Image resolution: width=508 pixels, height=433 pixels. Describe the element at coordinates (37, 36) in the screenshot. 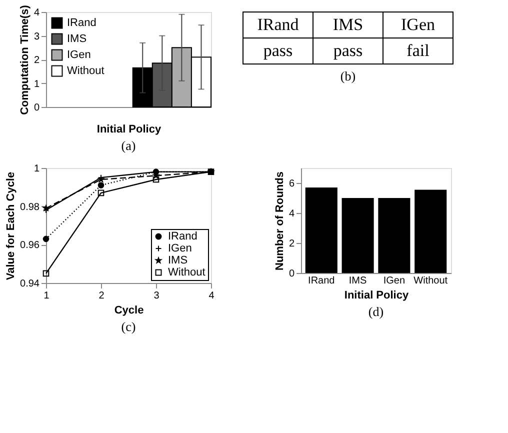

I see `y-tick-label: 3` at that location.